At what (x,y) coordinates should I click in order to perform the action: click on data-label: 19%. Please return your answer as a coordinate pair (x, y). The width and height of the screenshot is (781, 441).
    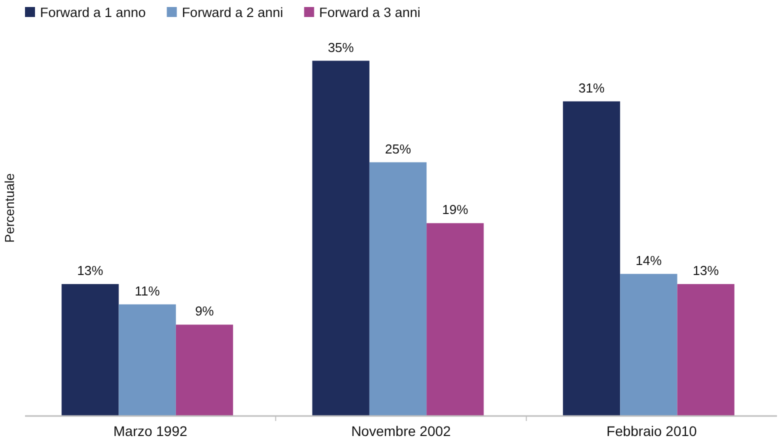
    Looking at the image, I should click on (455, 210).